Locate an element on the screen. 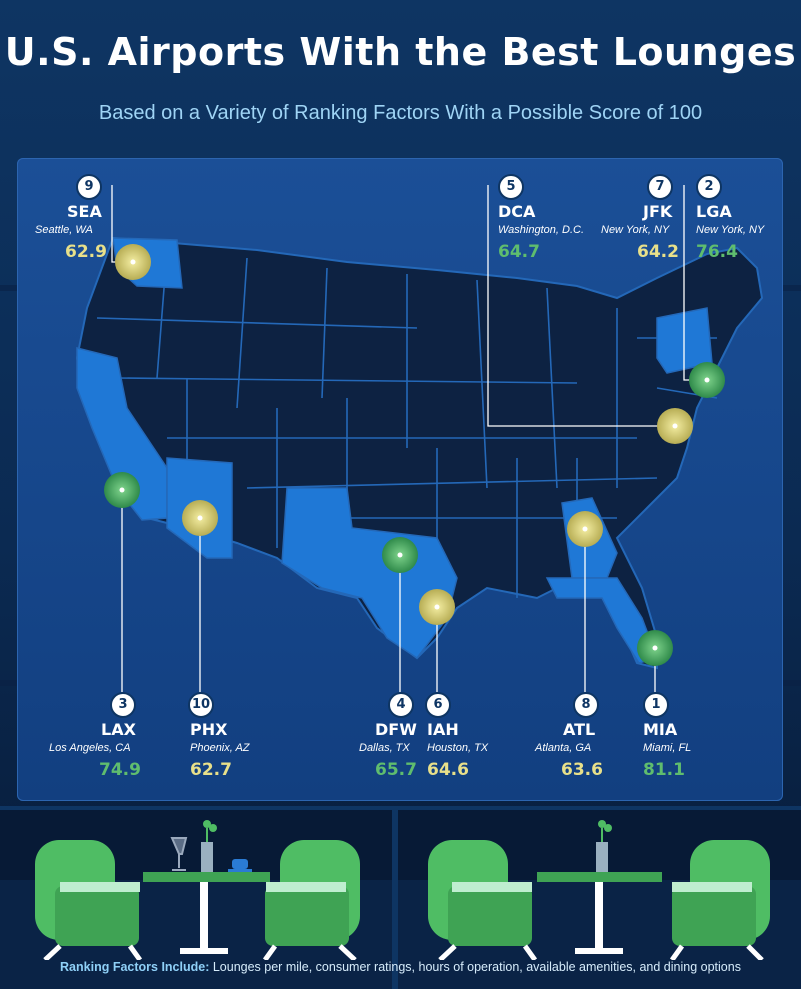 The width and height of the screenshot is (801, 989). code-iah: IAH is located at coordinates (443, 729).